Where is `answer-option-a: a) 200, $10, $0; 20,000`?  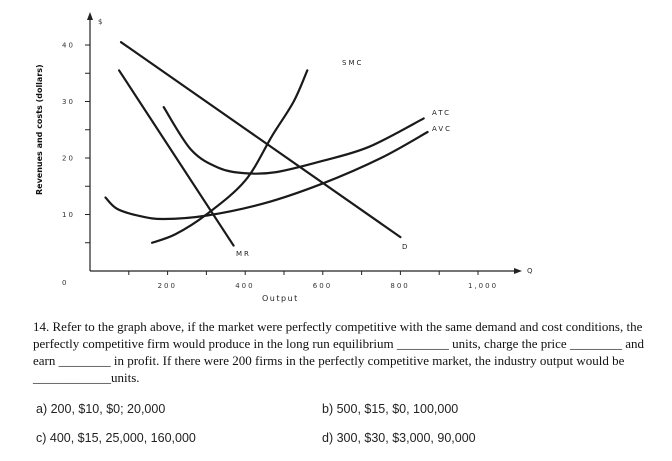 answer-option-a: a) 200, $10, $0; 20,000 is located at coordinates (101, 409).